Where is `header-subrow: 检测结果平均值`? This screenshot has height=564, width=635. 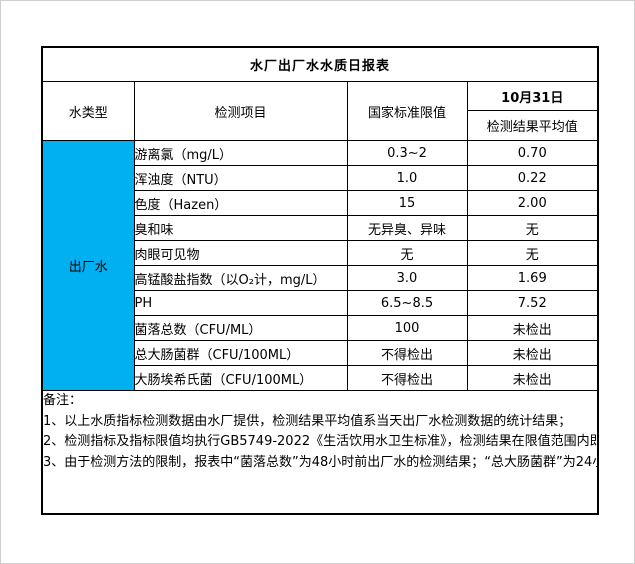
header-subrow: 检测结果平均值 is located at coordinates (320, 125).